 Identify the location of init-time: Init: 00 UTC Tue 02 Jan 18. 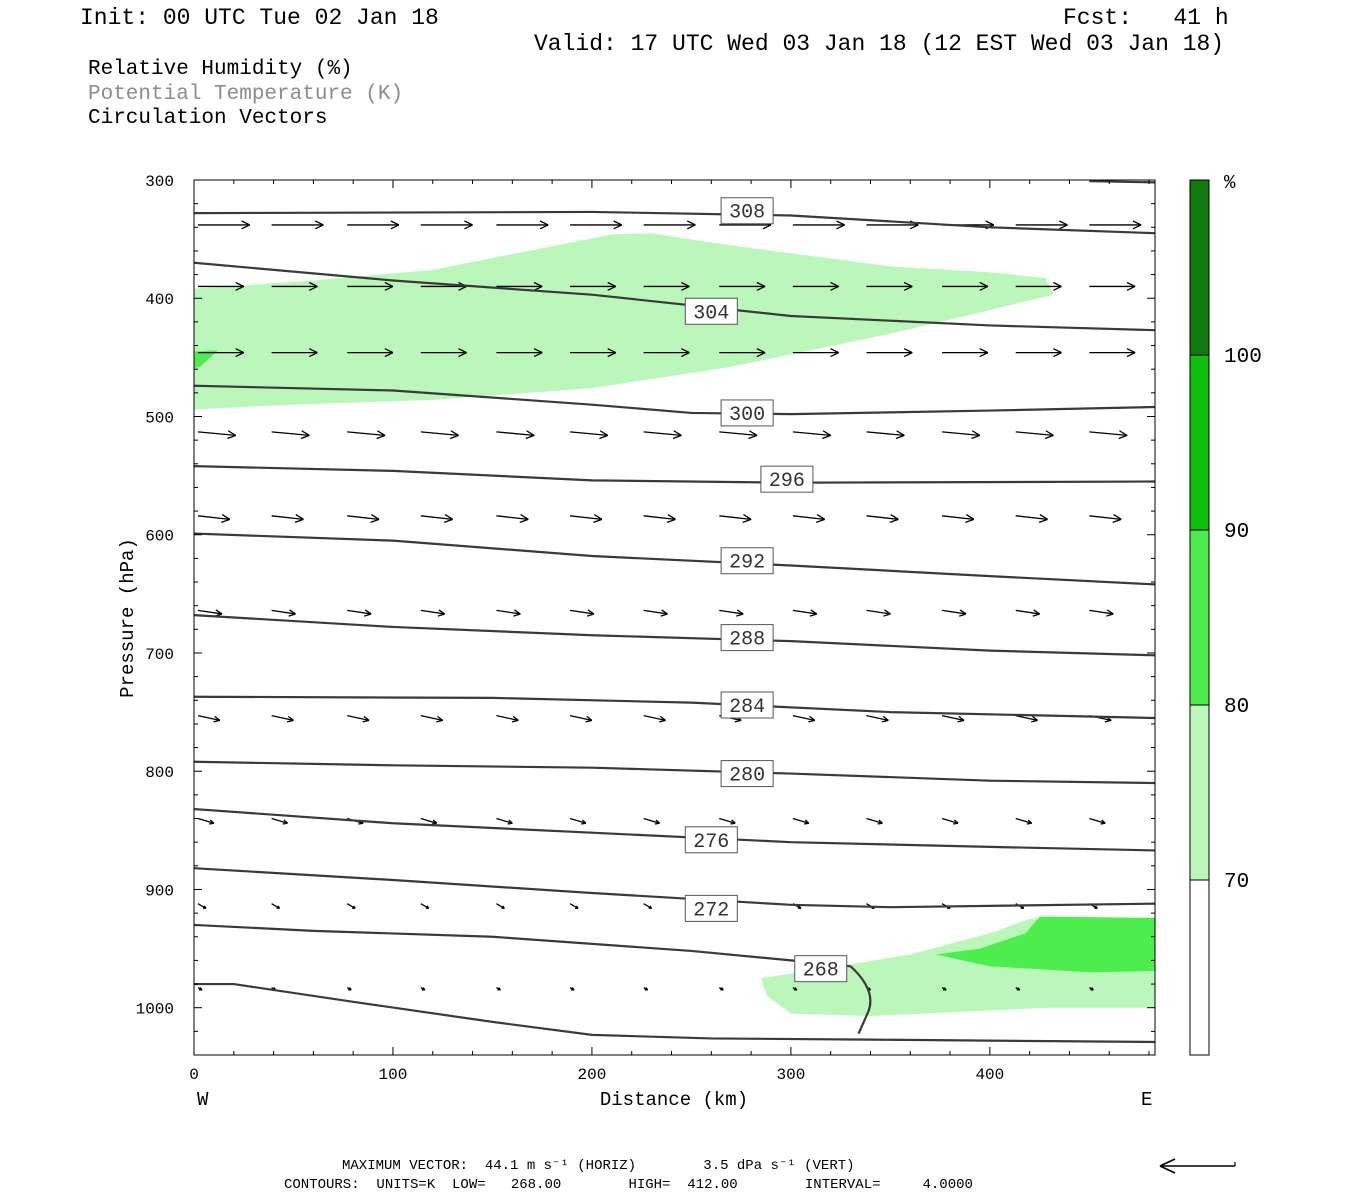
(259, 18).